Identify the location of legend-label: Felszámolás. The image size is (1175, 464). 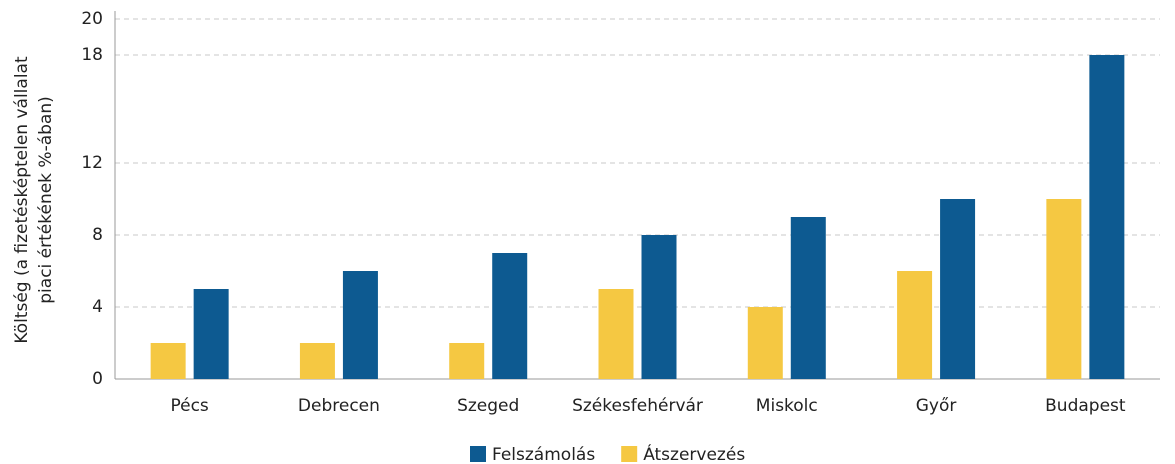
(543, 454).